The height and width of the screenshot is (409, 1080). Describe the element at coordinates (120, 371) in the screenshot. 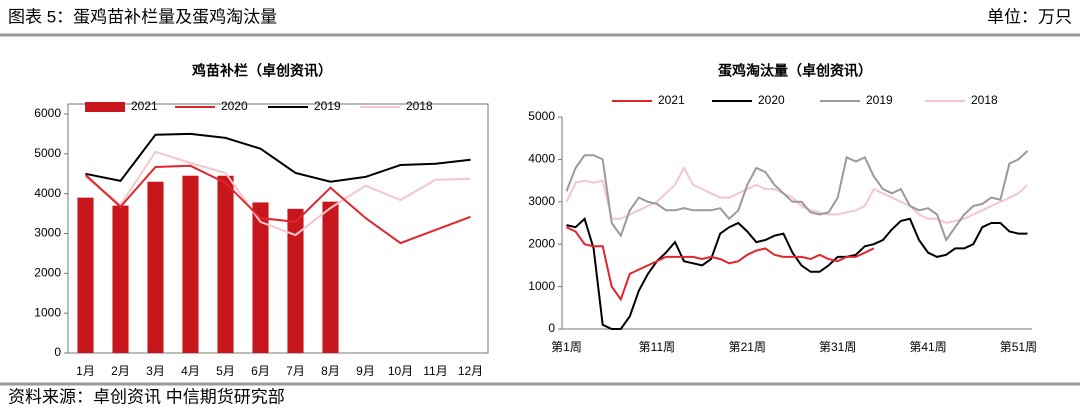

I see `x-tick-label: 2月` at that location.